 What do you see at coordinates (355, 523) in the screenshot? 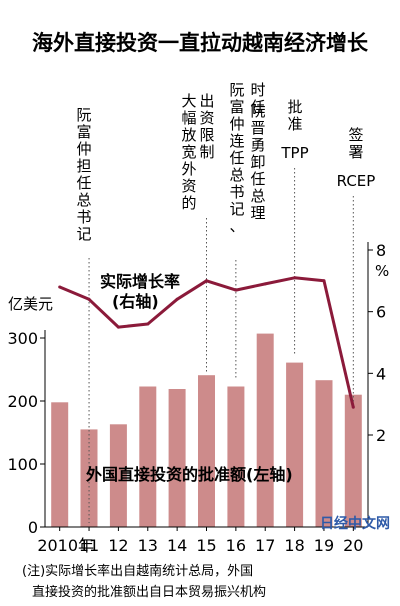
I see `watermark: 日经中文网` at bounding box center [355, 523].